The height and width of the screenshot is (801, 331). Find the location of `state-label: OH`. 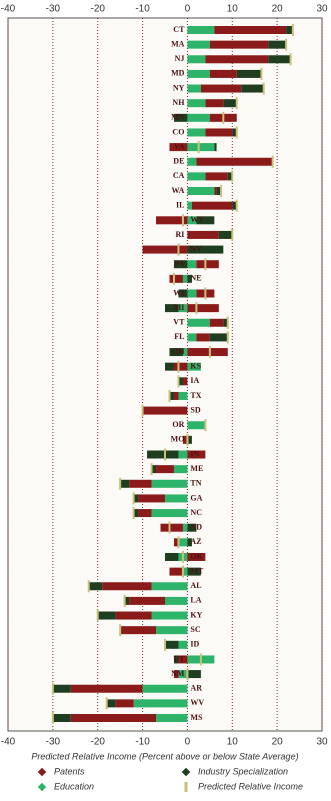

state-label: OH is located at coordinates (178, 351).